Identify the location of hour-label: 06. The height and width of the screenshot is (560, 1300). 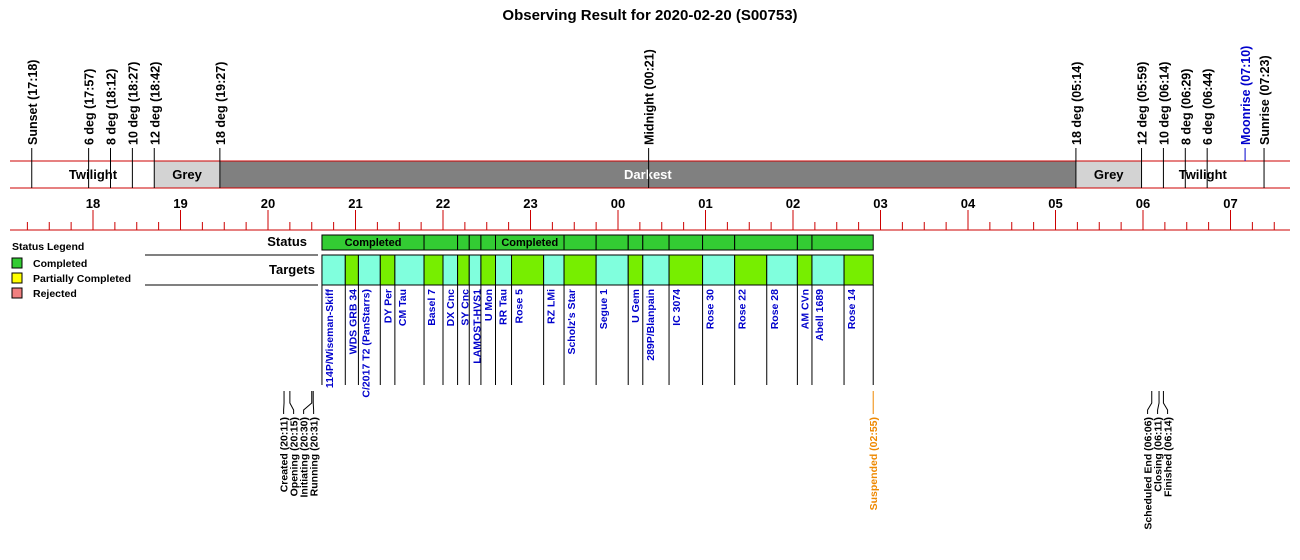
(1143, 203).